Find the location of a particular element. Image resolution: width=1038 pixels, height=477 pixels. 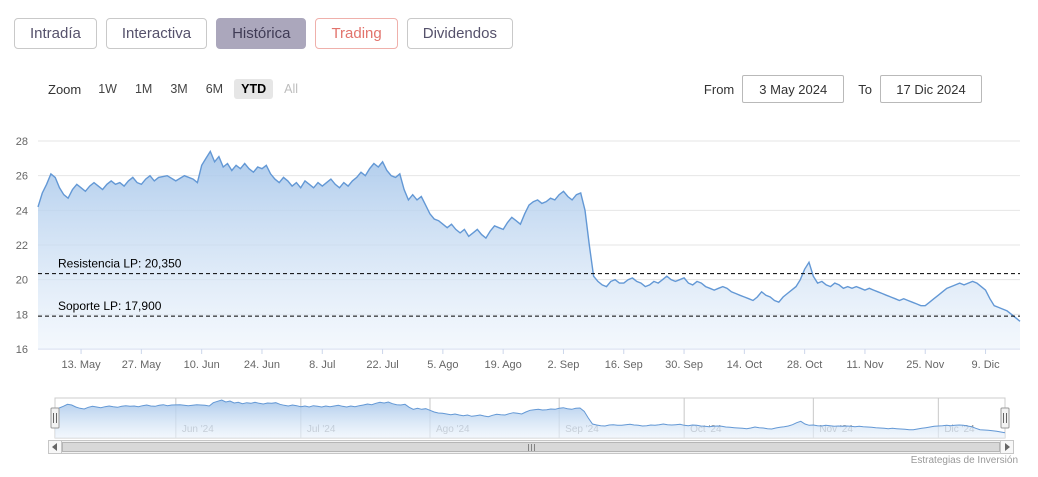

svg-text: 22 is located at coordinates (22, 246).